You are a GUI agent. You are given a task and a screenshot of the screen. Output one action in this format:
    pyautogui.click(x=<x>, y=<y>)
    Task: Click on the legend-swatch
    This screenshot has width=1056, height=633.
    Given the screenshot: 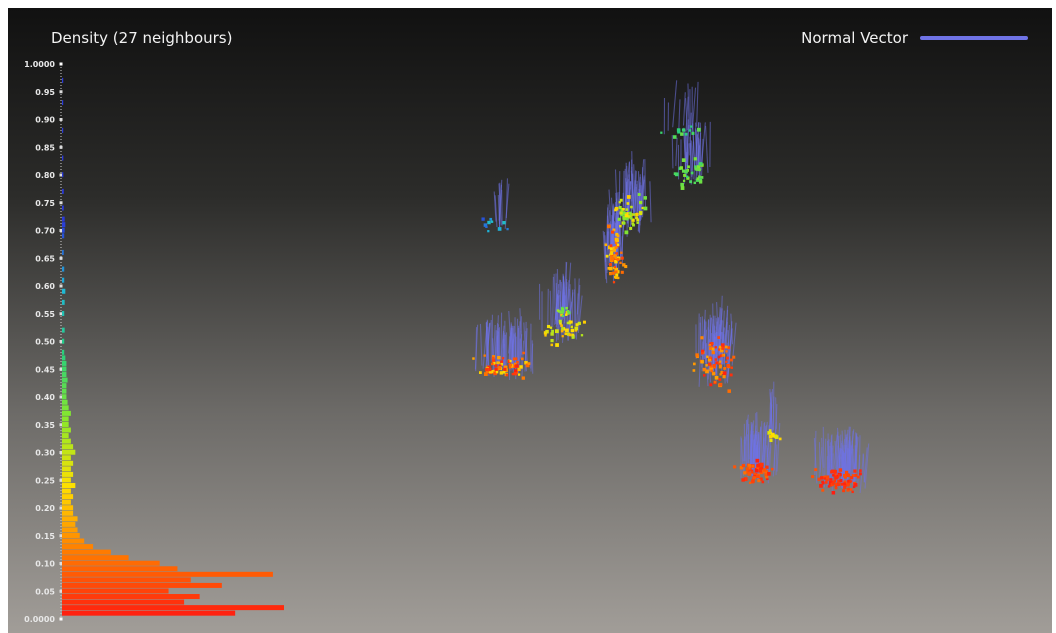 What is the action you would take?
    pyautogui.click(x=974, y=38)
    